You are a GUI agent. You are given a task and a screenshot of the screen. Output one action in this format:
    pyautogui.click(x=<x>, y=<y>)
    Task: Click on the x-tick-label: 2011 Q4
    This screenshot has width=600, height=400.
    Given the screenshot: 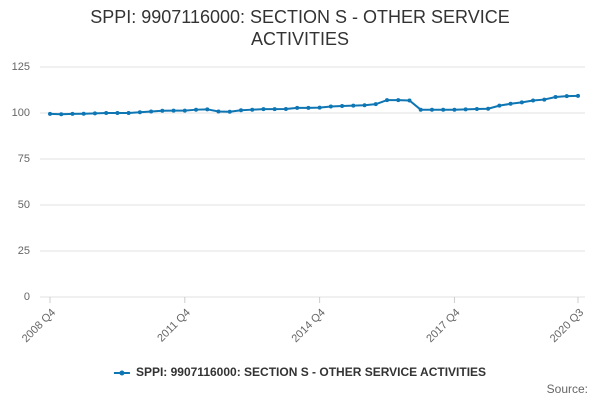 What is the action you would take?
    pyautogui.click(x=174, y=326)
    